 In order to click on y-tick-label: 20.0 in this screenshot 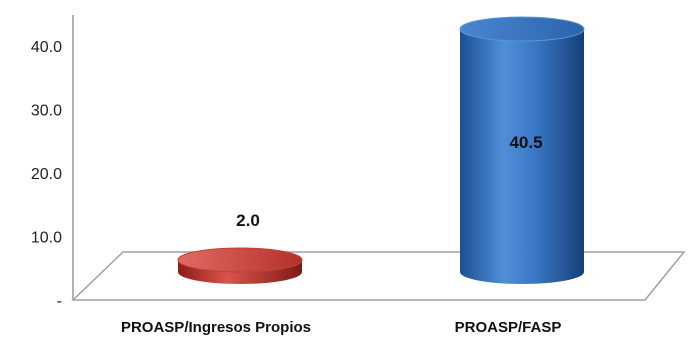, I will do `click(46, 174)`.